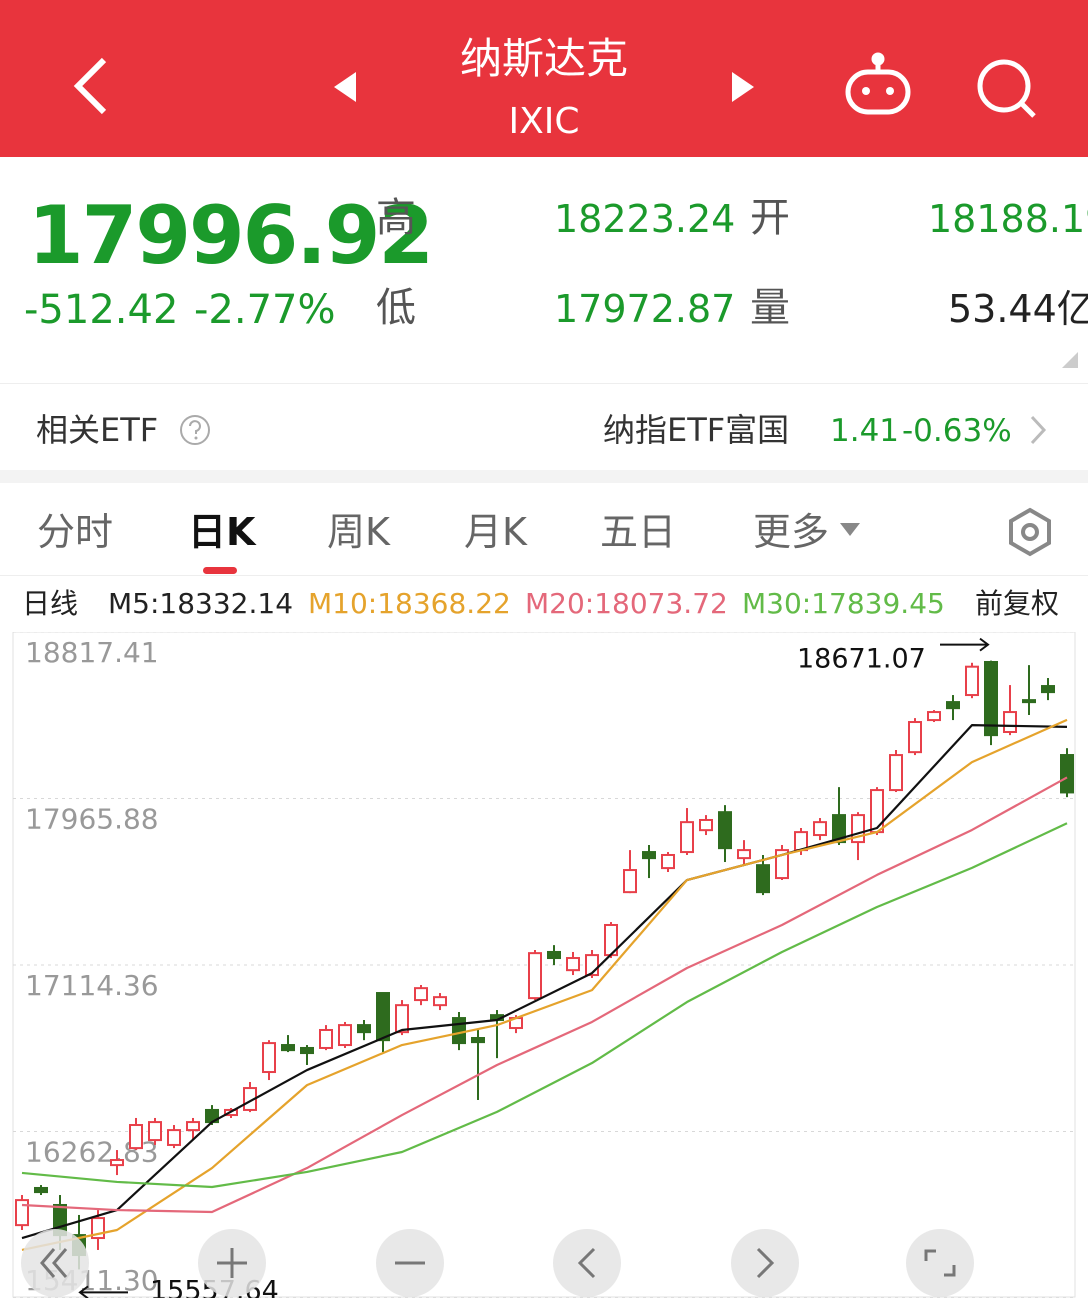 The height and width of the screenshot is (1298, 1088). I want to click on price: 17996.92, so click(231, 235).